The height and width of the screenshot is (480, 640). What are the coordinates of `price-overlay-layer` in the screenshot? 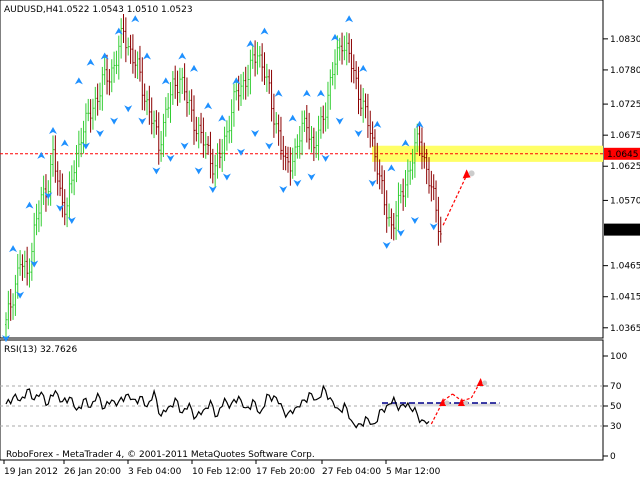 It's located at (458, 197).